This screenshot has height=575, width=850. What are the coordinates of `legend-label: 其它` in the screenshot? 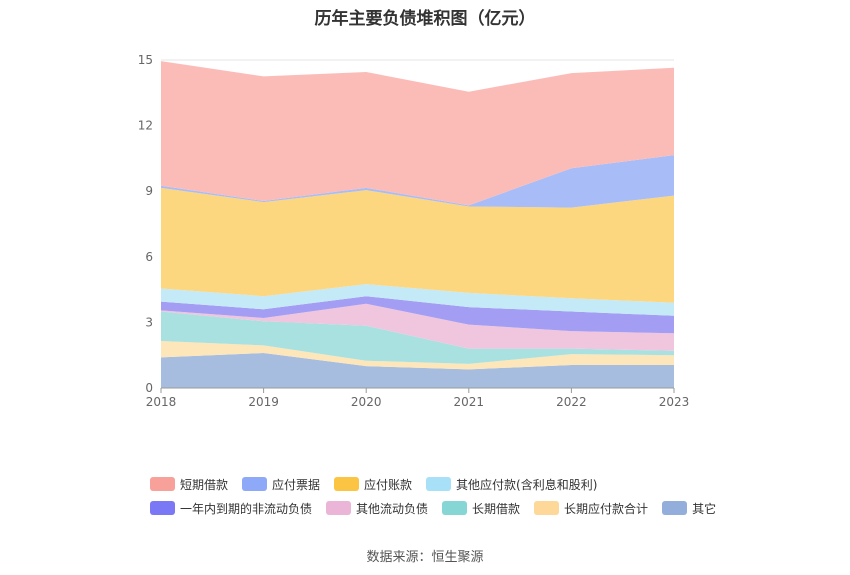 It's located at (704, 508).